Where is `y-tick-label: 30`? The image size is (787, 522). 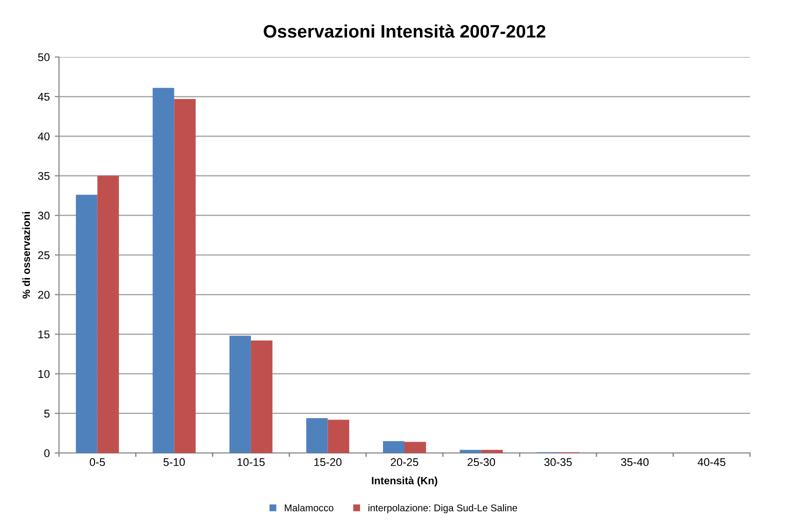
y-tick-label: 30 is located at coordinates (44, 216).